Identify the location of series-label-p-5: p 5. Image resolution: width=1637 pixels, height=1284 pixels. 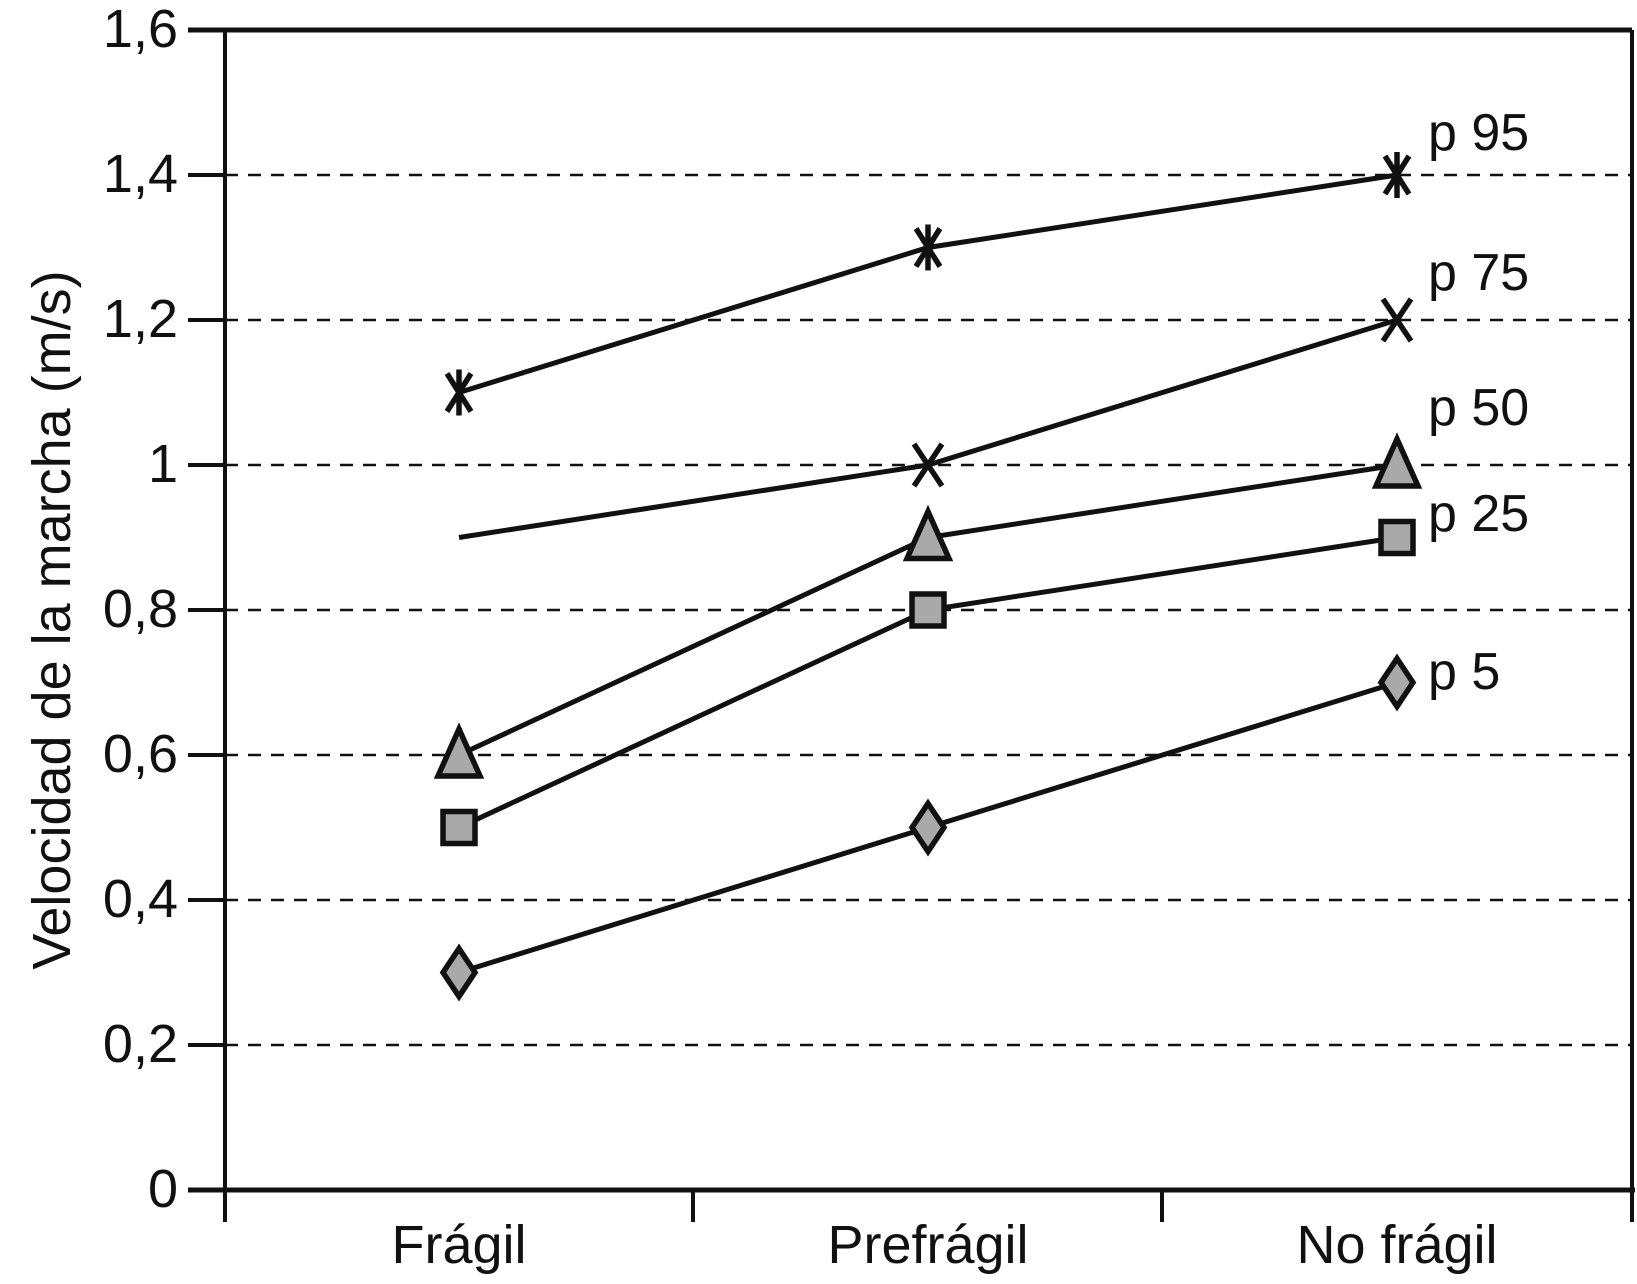
(1464, 672).